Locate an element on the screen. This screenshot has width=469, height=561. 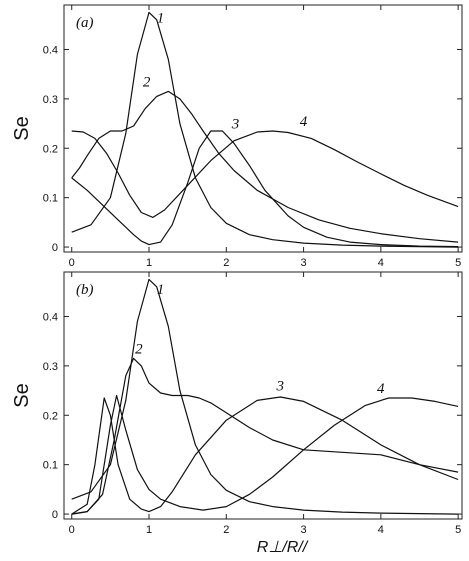
panel-label: (a) is located at coordinates (85, 23).